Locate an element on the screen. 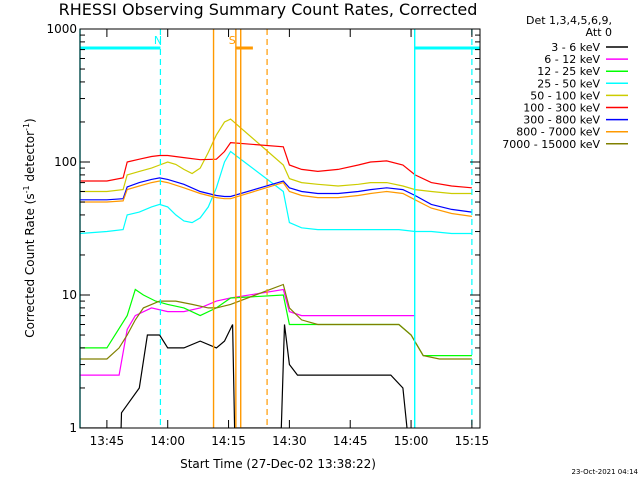  timestamp: 23-Oct-2021 04:14 is located at coordinates (605, 472).